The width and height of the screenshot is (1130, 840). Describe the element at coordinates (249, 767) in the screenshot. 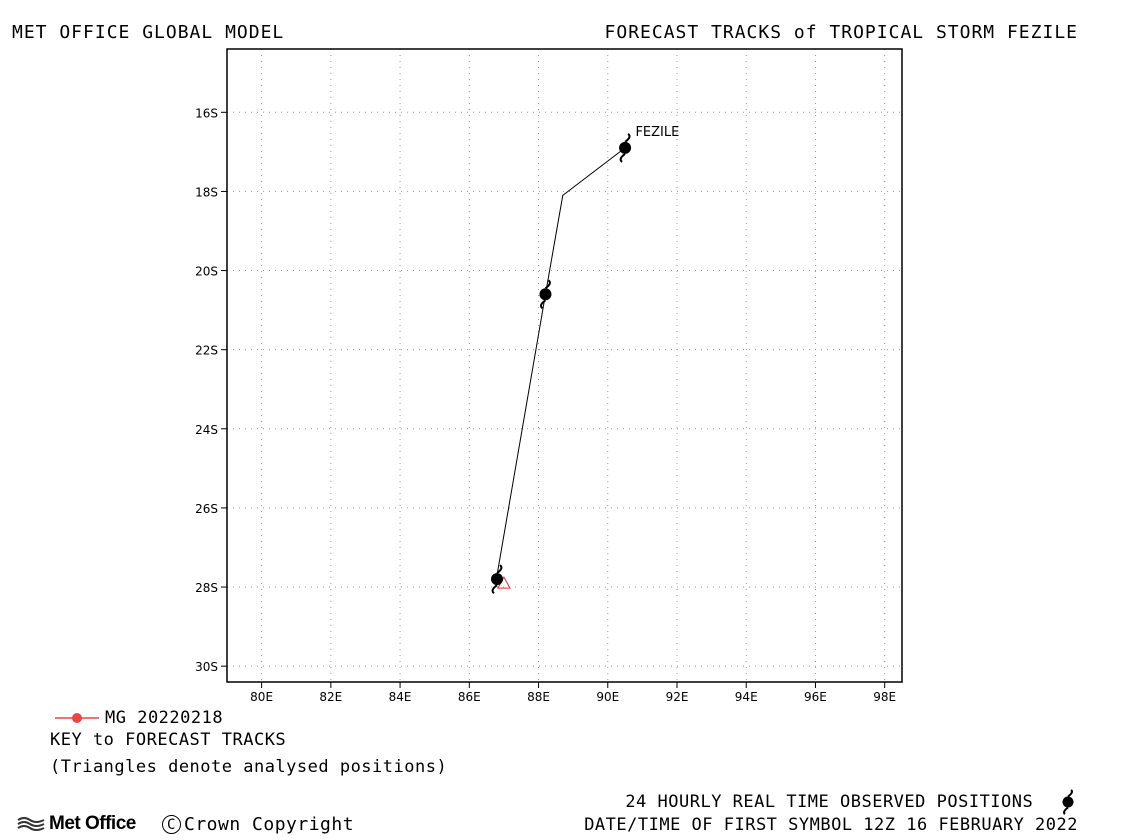

I see `legend-key-note: (Triangles denote analysed positions)` at that location.